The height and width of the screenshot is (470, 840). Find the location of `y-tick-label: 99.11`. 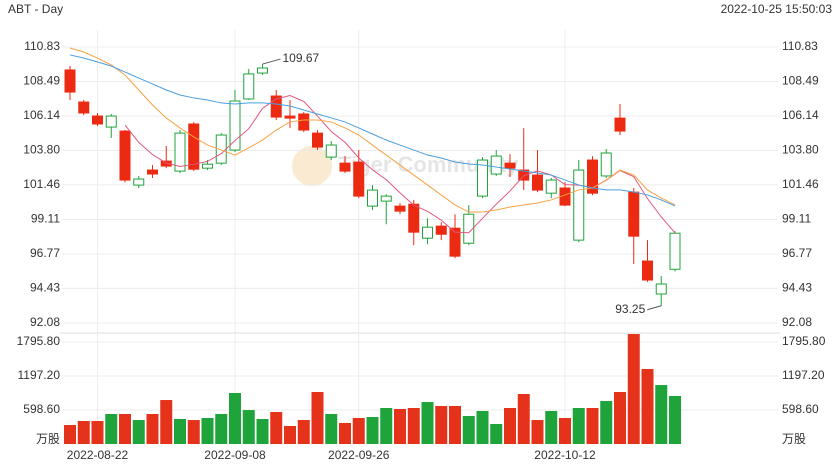

y-tick-label: 99.11 is located at coordinates (45, 219).